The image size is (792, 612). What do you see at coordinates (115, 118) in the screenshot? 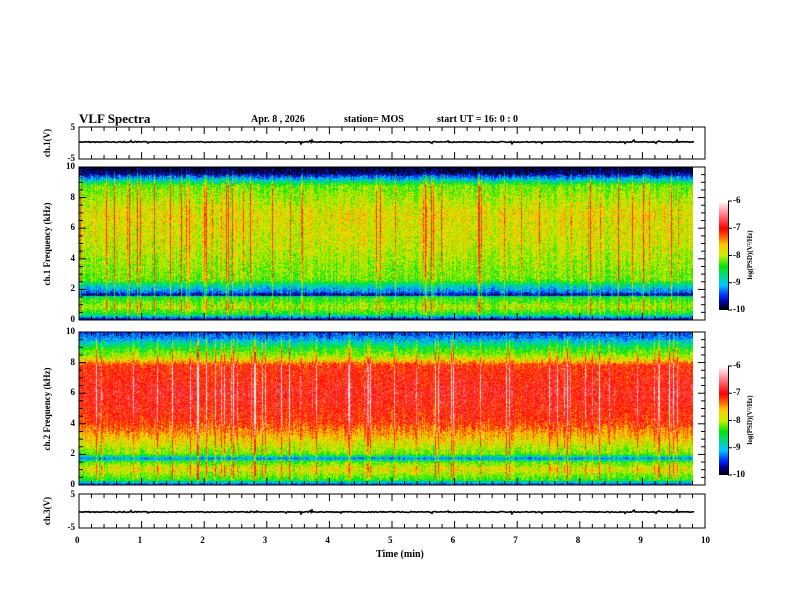
I see `figure-title: VLF Spectra` at bounding box center [115, 118].